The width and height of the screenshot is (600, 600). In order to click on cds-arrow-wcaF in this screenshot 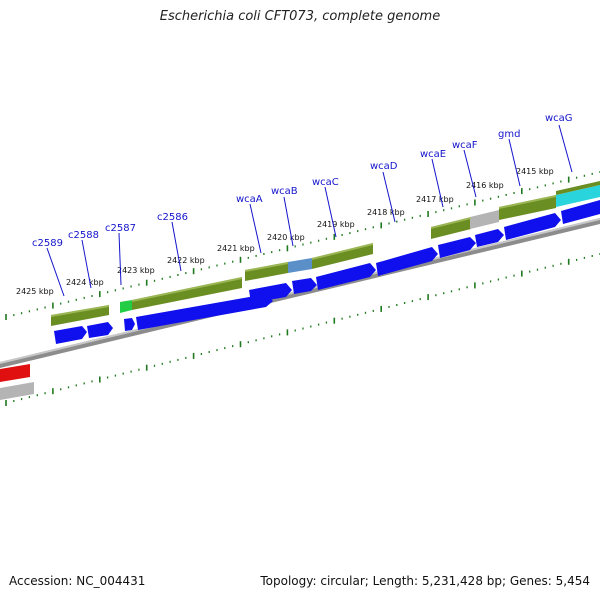, I will do `click(489, 238)`.